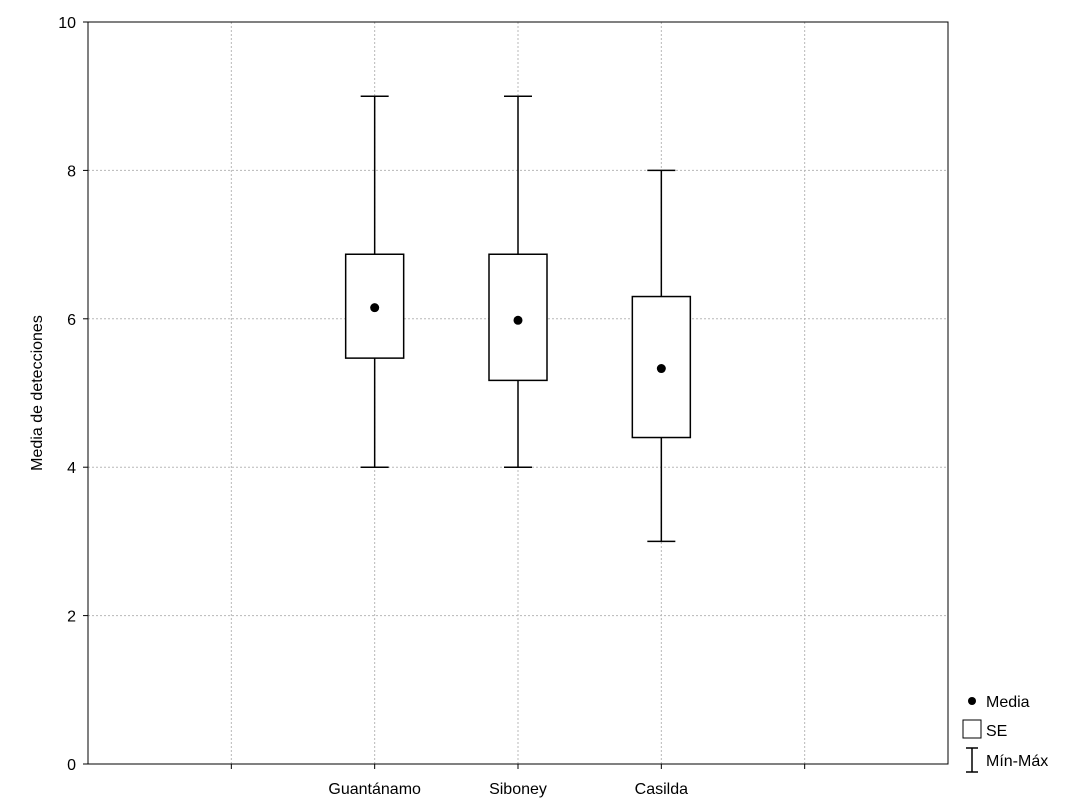 The image size is (1078, 801). What do you see at coordinates (972, 729) in the screenshot?
I see `legend-se-marker` at bounding box center [972, 729].